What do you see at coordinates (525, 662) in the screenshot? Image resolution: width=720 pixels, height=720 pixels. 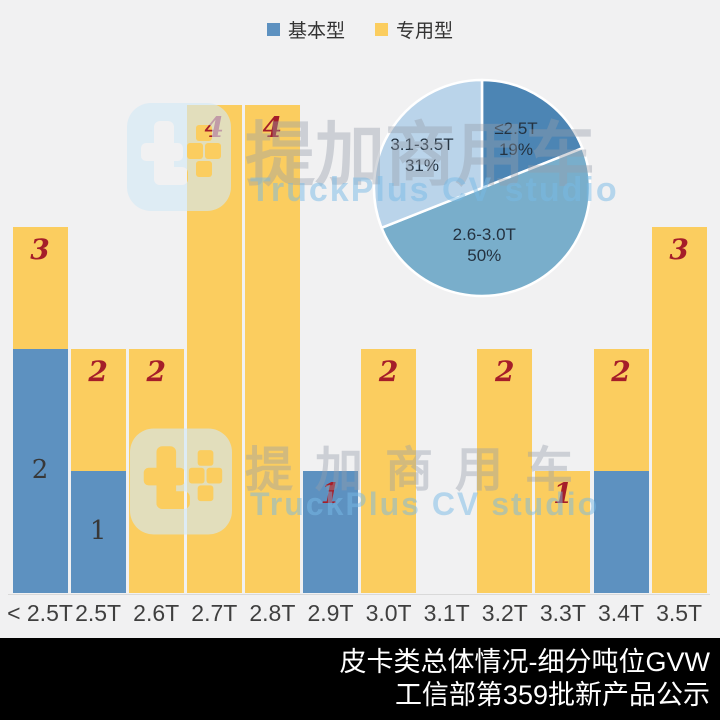 I see `footer-title: 皮卡类总体情况-细分吨位GVW` at bounding box center [525, 662].